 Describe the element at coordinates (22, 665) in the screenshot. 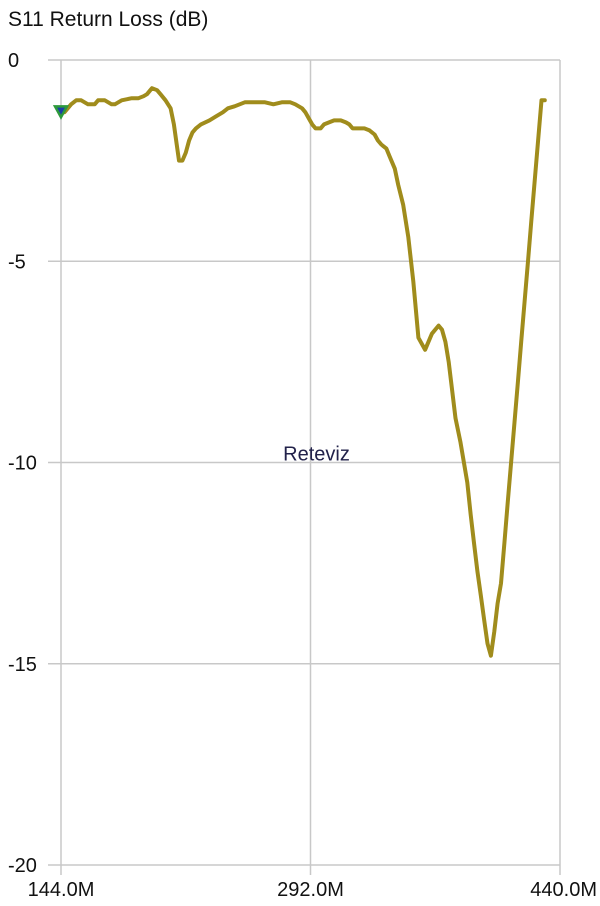

I see `y-tick-label: -15` at that location.